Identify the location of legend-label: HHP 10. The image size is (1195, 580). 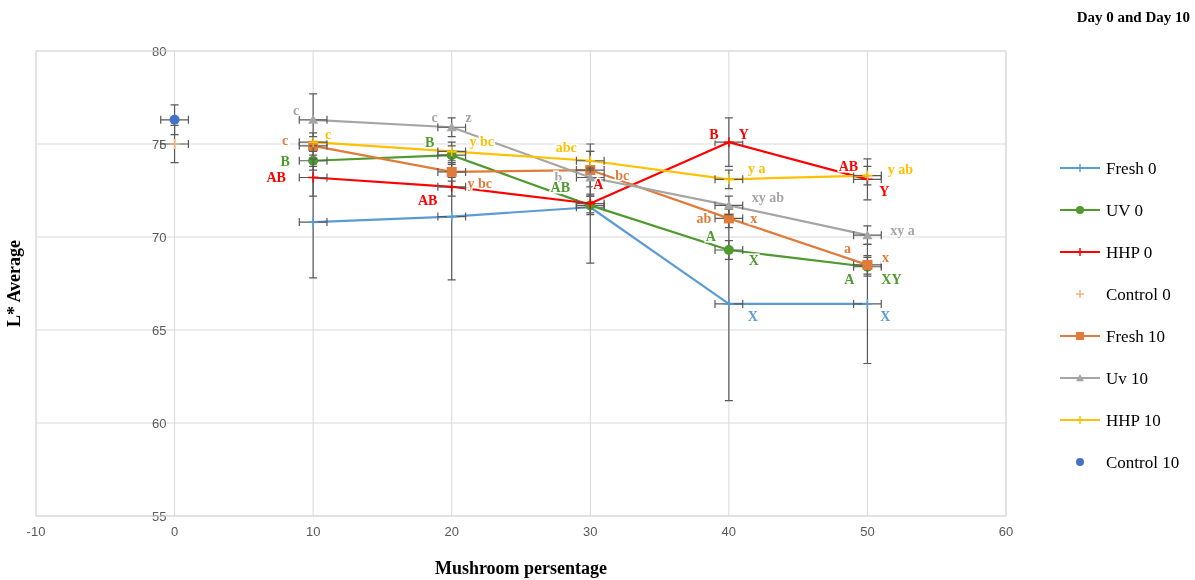
(1133, 420).